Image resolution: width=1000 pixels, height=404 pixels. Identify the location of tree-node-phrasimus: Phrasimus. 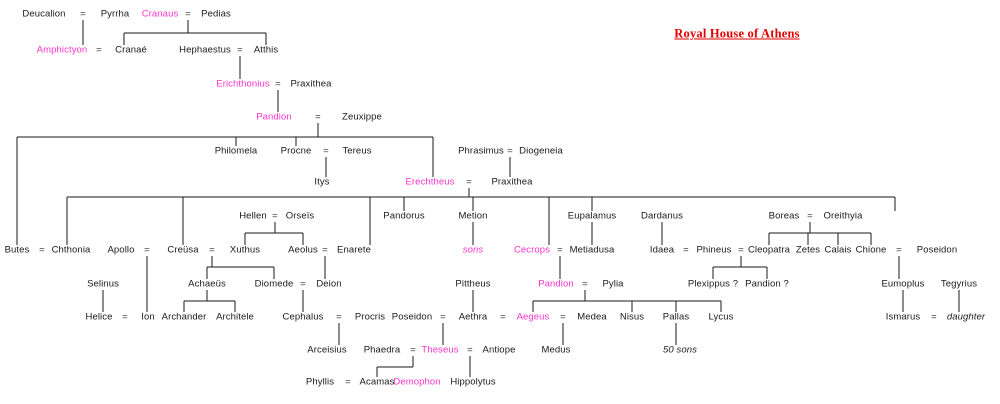
(481, 151).